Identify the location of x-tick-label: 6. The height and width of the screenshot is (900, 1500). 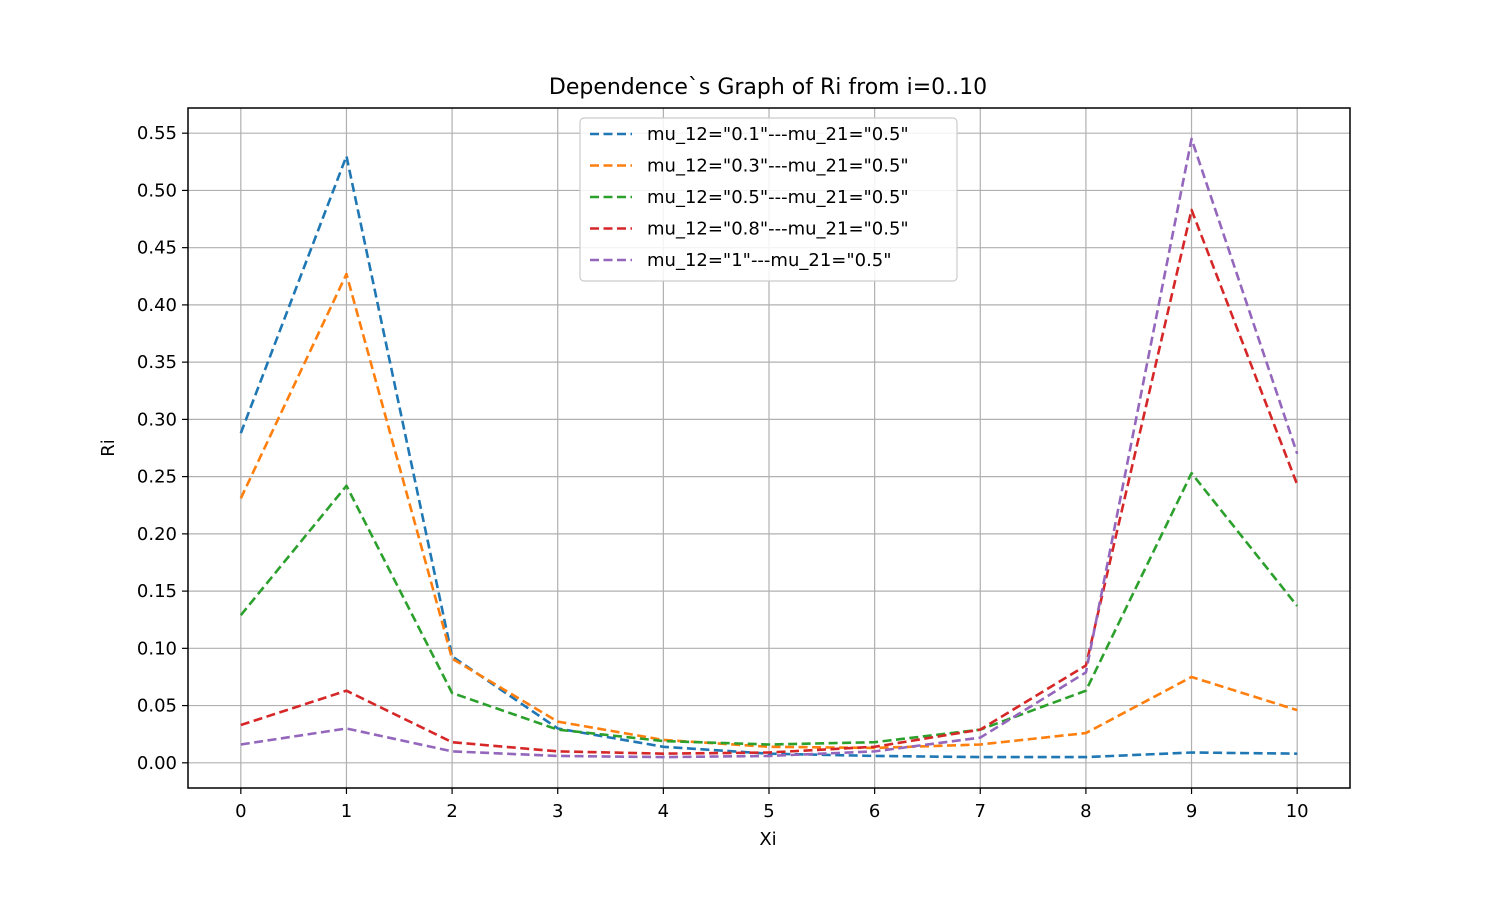
(874, 811).